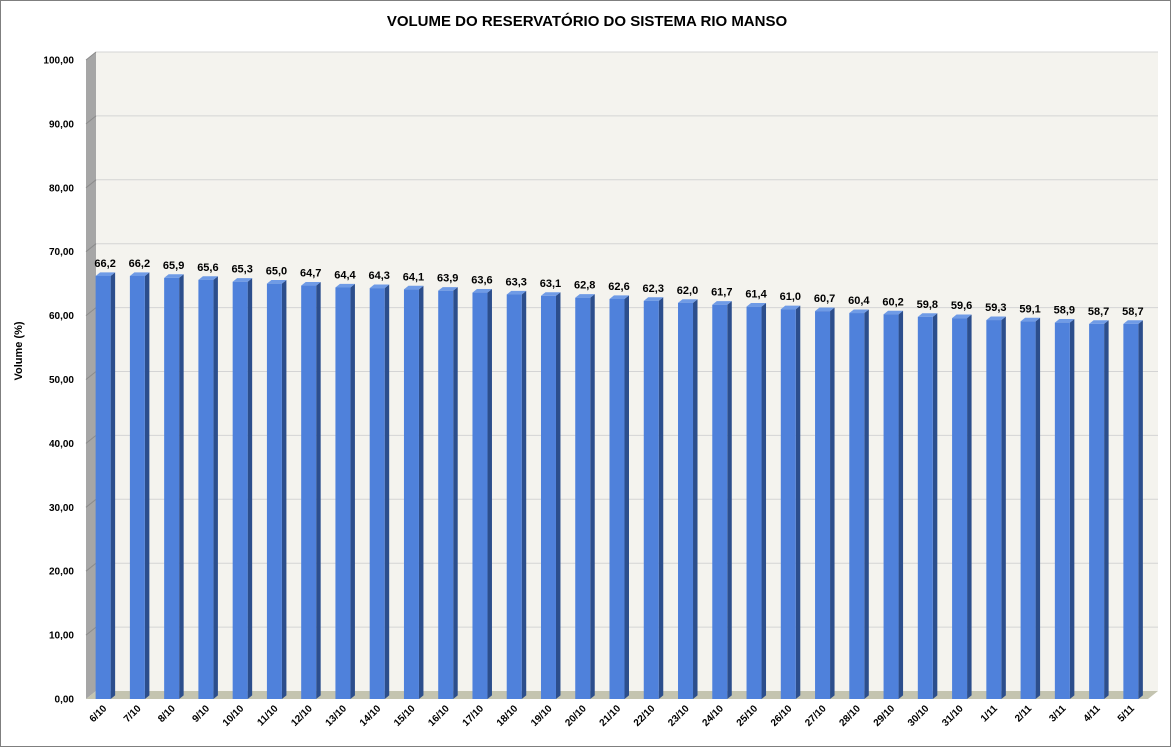 This screenshot has width=1171, height=747. I want to click on y-tick-label: 50,00, so click(61, 380).